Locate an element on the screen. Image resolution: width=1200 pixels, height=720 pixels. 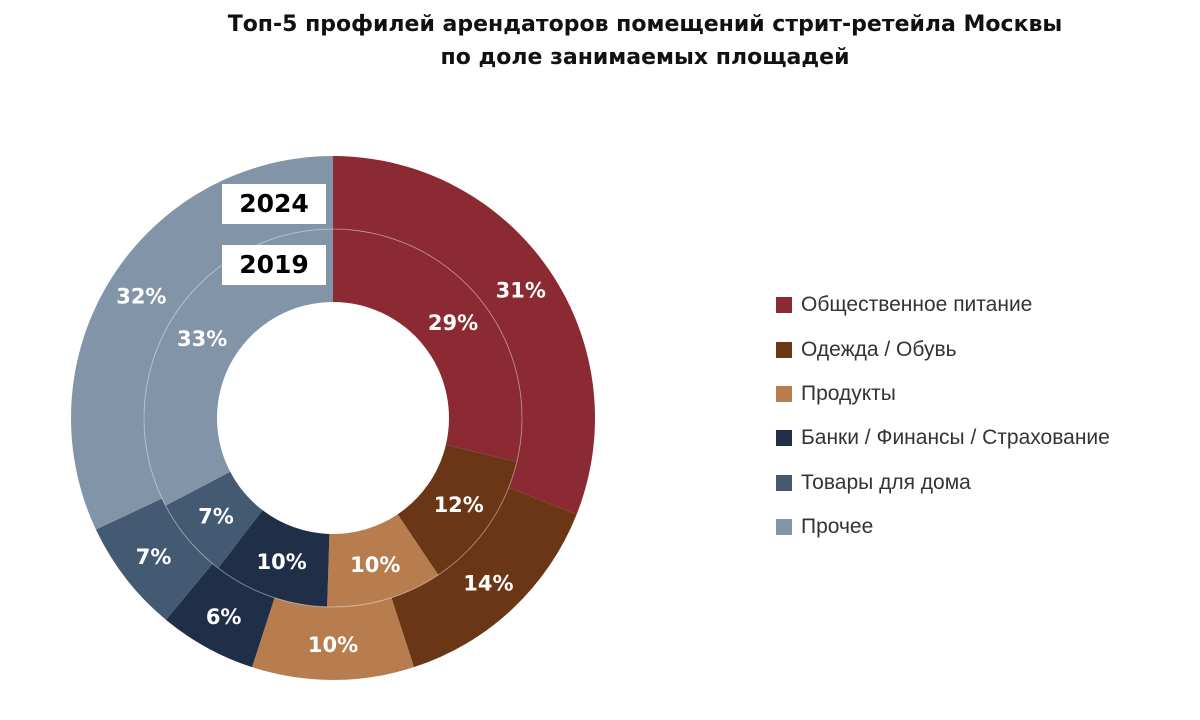
segment-label-2024-5: 7% is located at coordinates (154, 557).